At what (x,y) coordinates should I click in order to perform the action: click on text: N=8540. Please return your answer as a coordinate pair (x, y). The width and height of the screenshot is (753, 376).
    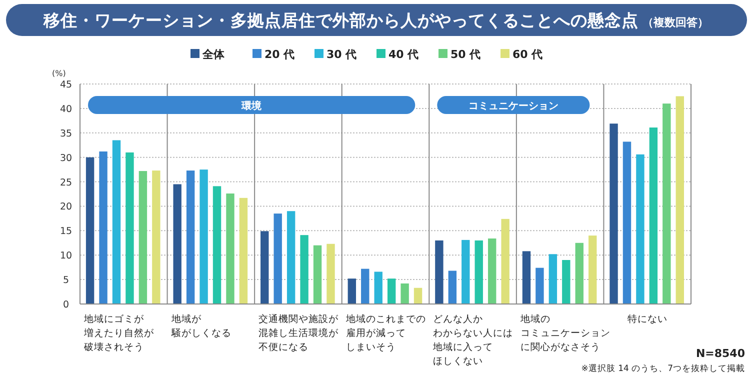
    Looking at the image, I should click on (721, 353).